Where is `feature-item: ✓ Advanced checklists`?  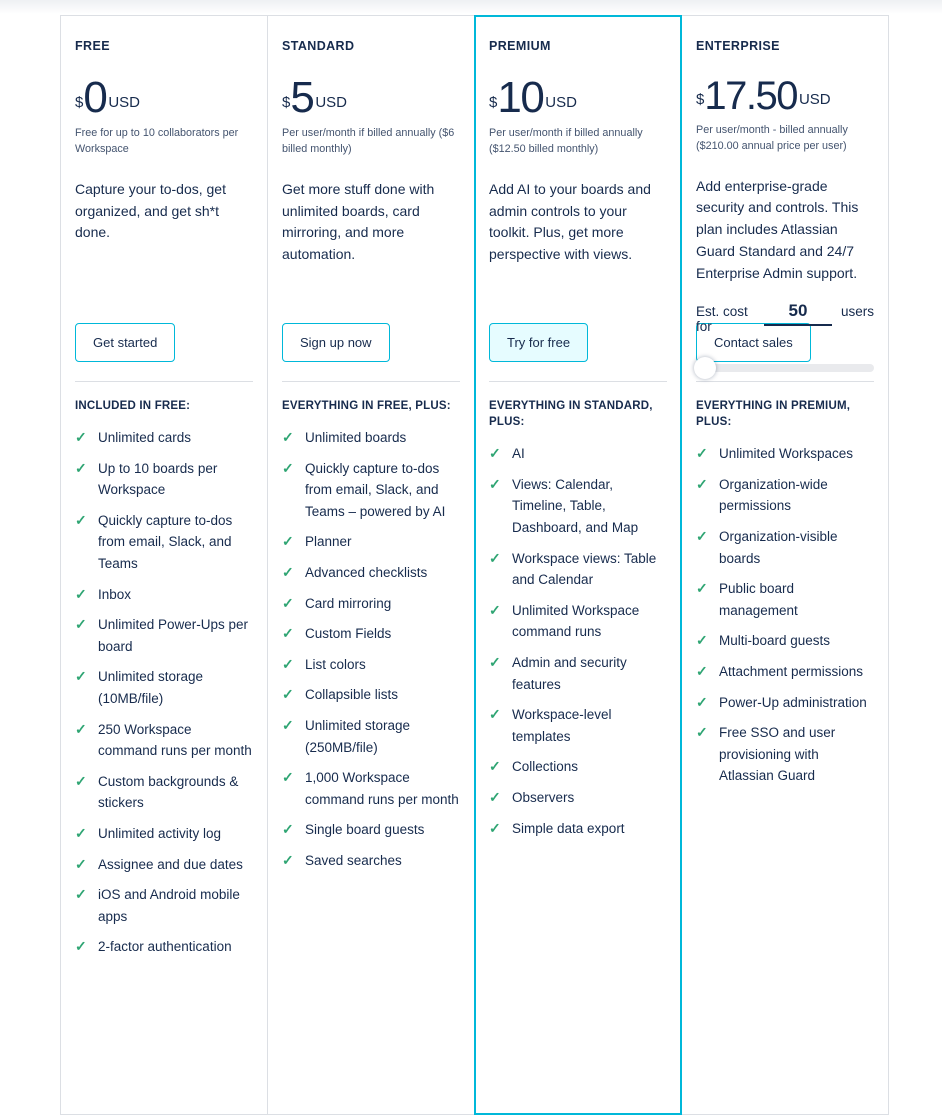 feature-item: ✓ Advanced checklists is located at coordinates (371, 573).